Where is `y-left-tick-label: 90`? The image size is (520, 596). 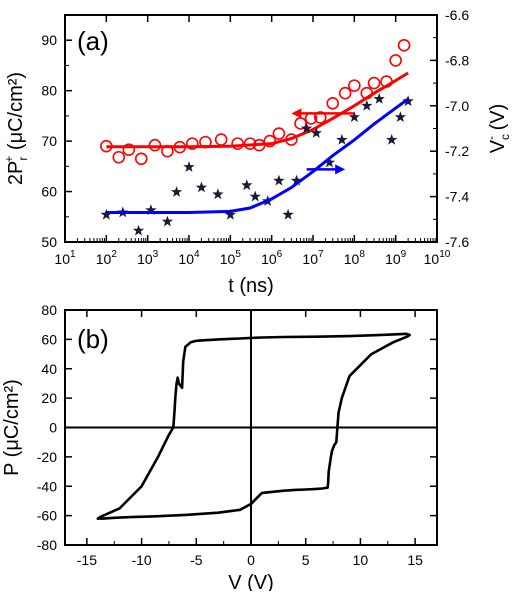 y-left-tick-label: 90 is located at coordinates (49, 40).